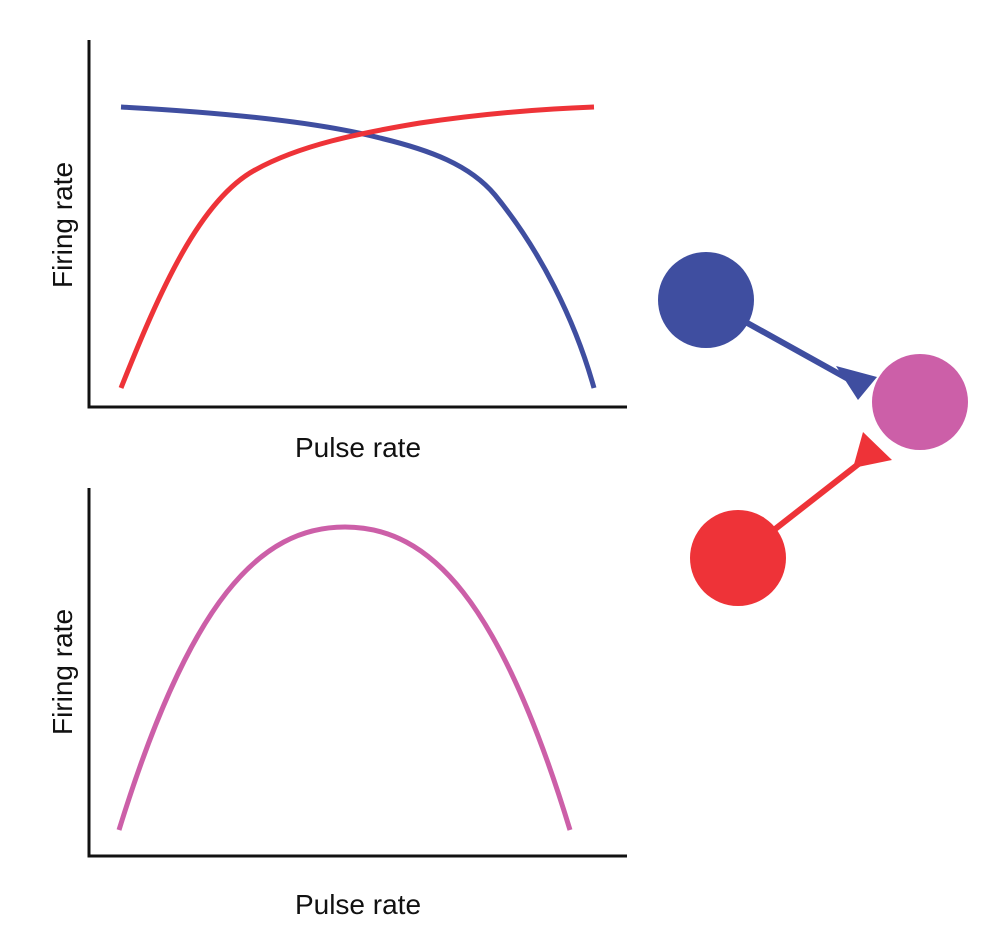  I want to click on pink-curve, so click(344, 677).